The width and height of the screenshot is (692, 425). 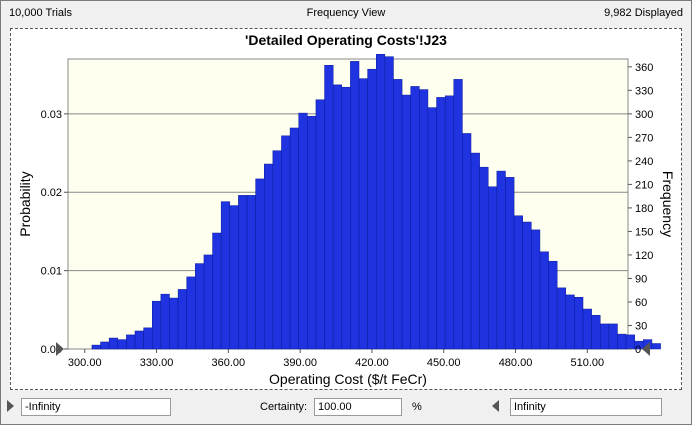 What do you see at coordinates (644, 91) in the screenshot?
I see `y2-tick-label: 330` at bounding box center [644, 91].